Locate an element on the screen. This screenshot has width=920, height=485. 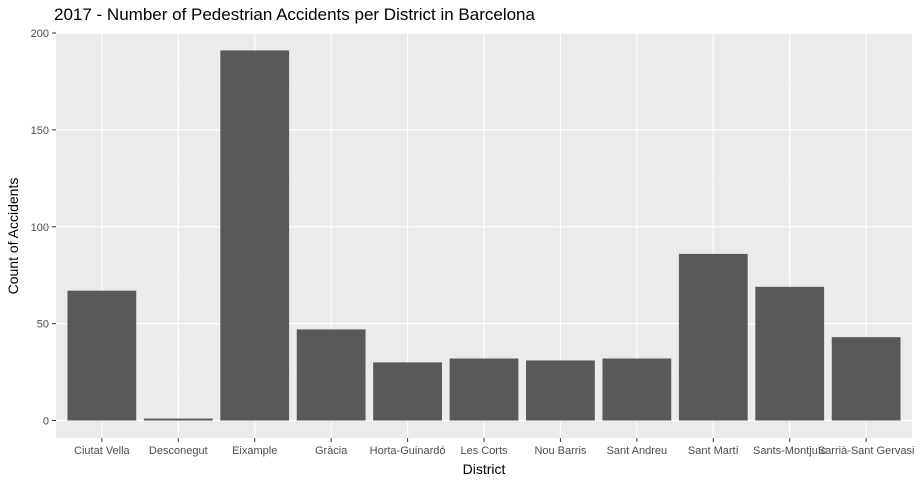
x-axis-title: District is located at coordinates (484, 469).